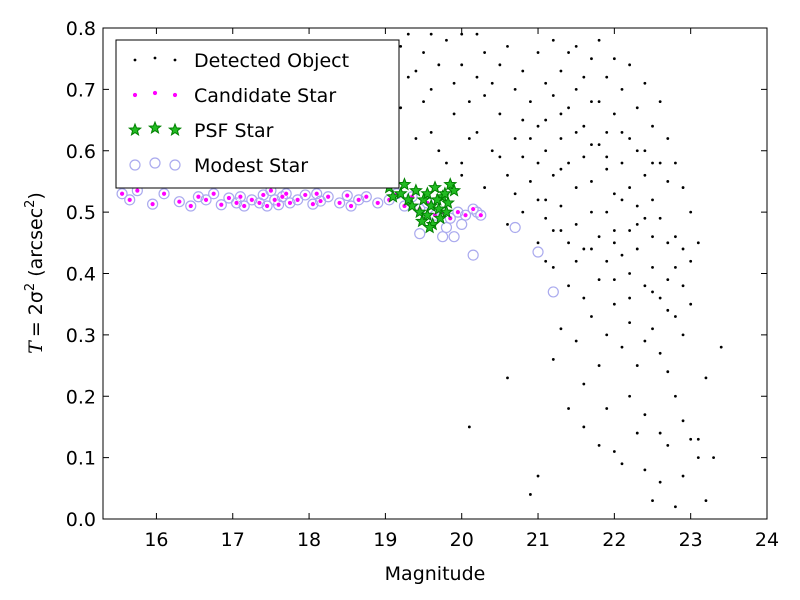 The image size is (800, 600). What do you see at coordinates (81, 152) in the screenshot?
I see `y-tick-label: 0.6` at bounding box center [81, 152].